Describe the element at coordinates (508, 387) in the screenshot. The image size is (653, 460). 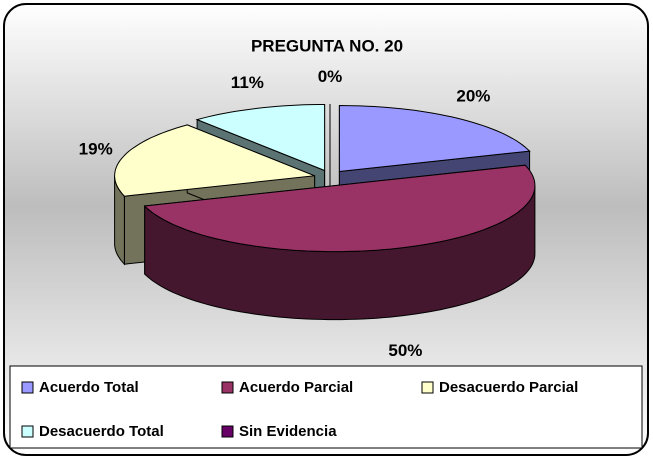
I see `legend-label: Desacuerdo Parcial` at that location.